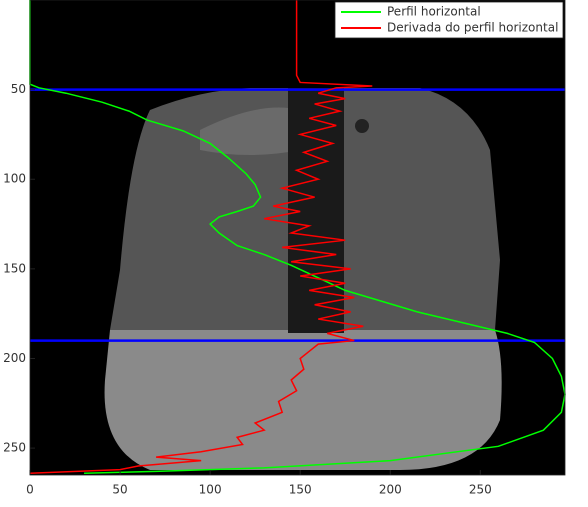  Describe the element at coordinates (119, 490) in the screenshot. I see `x-tick-label: 50` at that location.